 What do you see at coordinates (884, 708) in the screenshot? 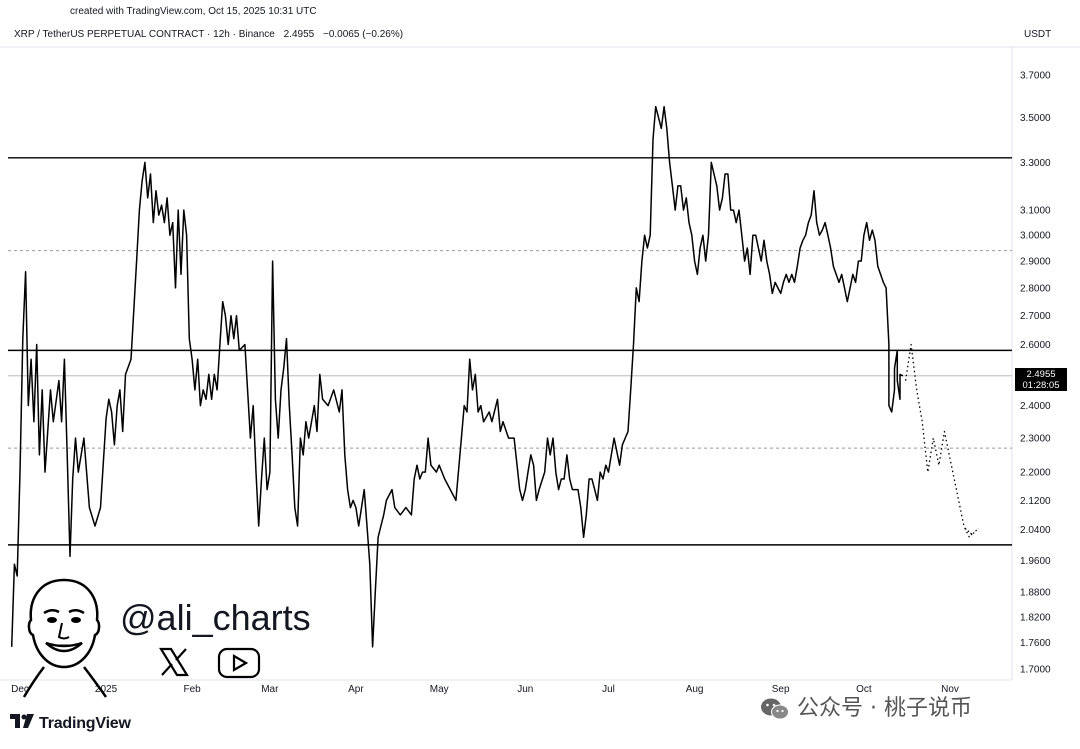
I see `wechat-account-label: 公众号 · 桃子说币` at bounding box center [884, 708].